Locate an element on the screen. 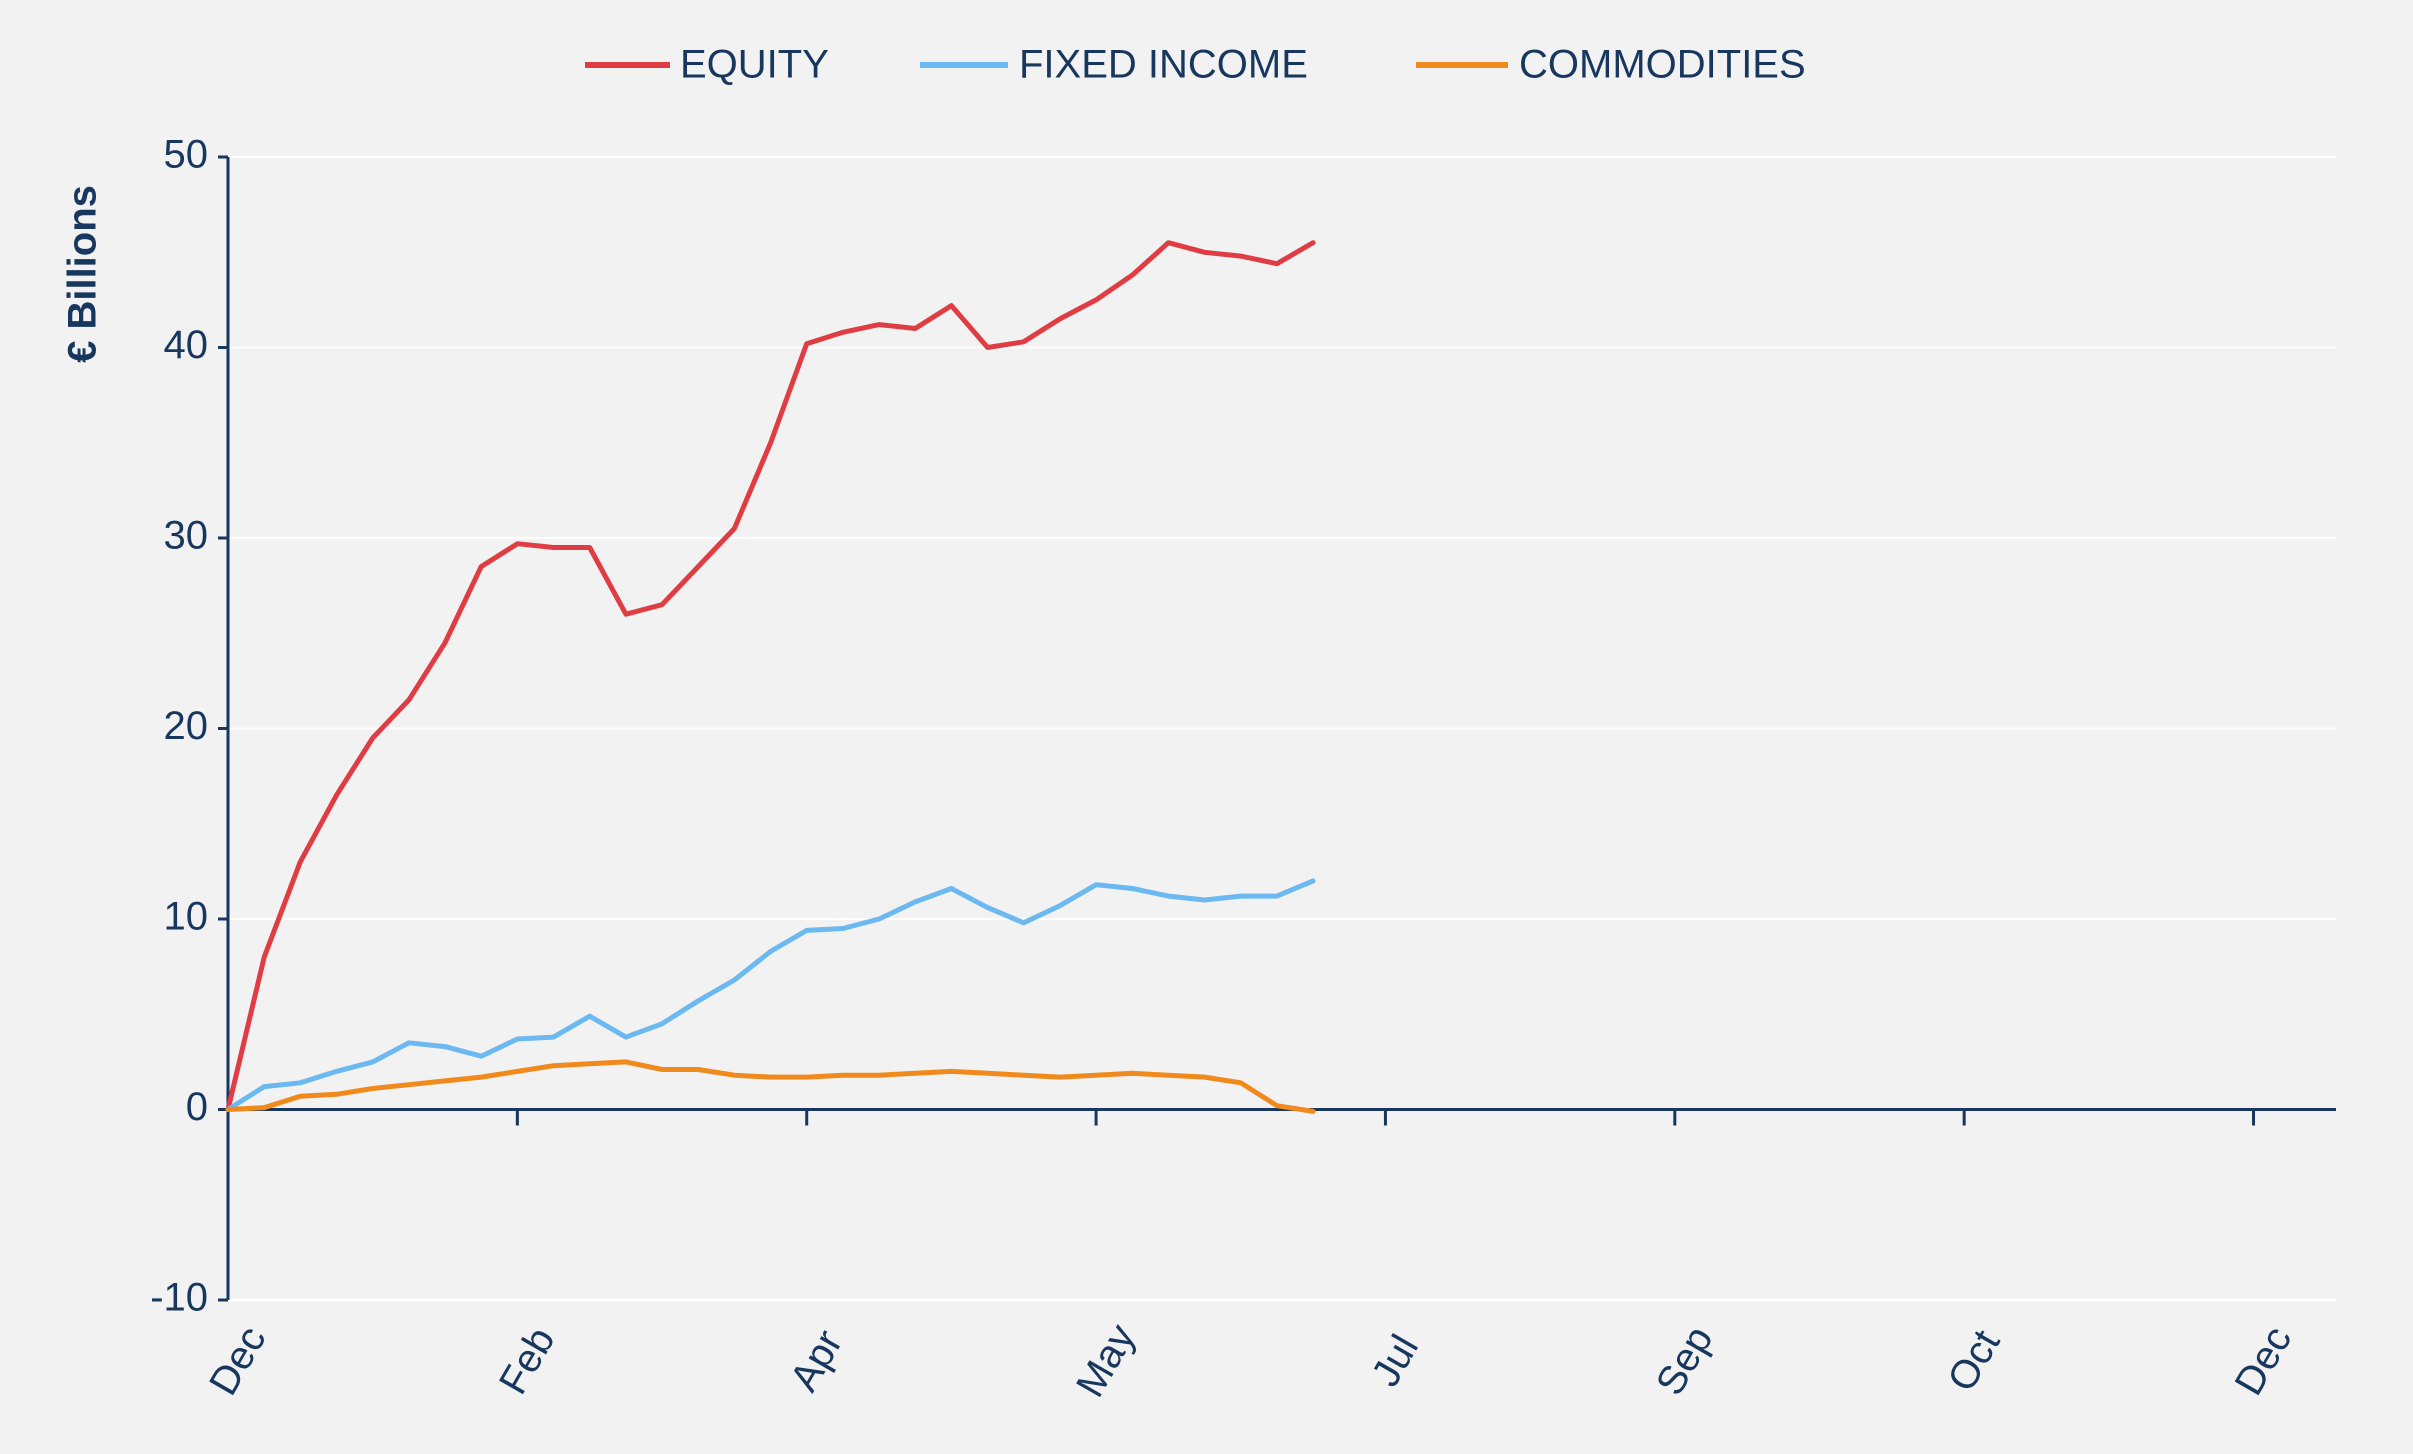  y-tick-label: 50 is located at coordinates (186, 155).